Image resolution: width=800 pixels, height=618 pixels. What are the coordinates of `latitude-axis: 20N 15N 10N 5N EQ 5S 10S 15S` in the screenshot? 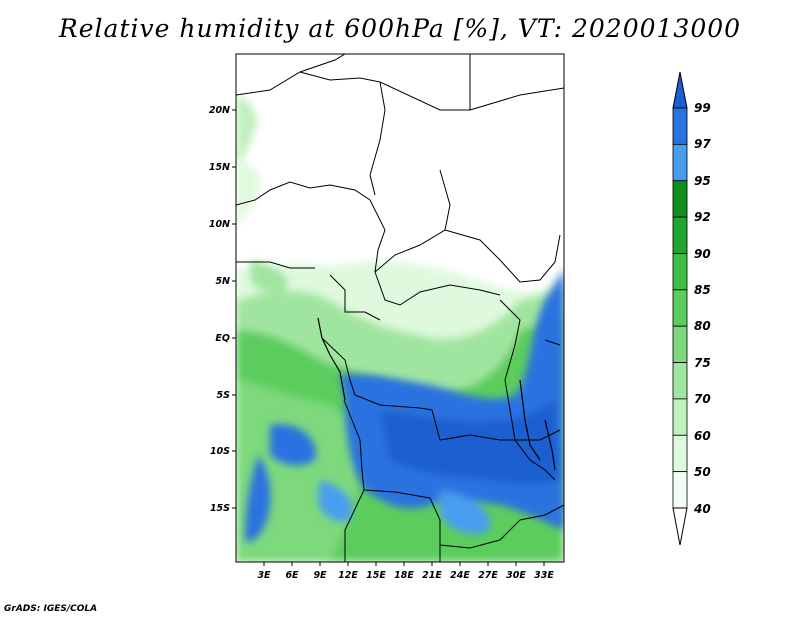 It's located at (222, 309).